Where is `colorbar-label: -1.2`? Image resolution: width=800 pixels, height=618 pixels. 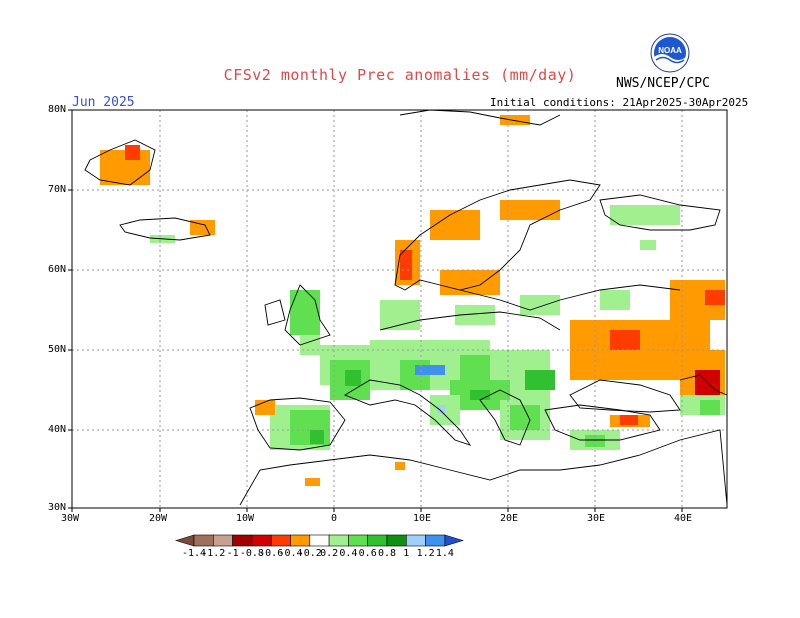
colorbar-label: -1.2 is located at coordinates (213, 553).